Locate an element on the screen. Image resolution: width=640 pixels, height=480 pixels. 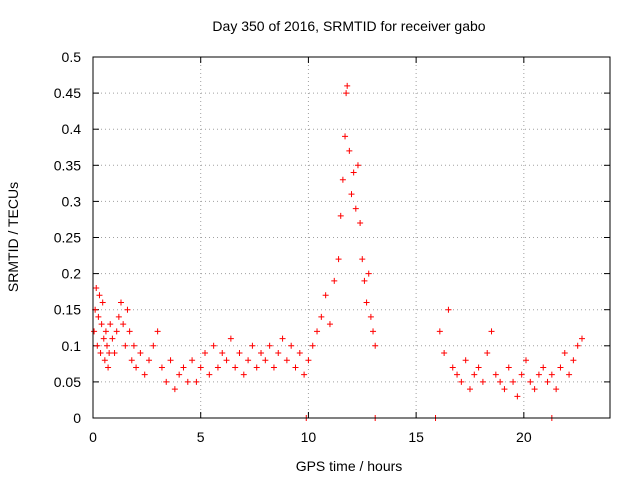
y-tick-label: 0.15 is located at coordinates (67, 310).